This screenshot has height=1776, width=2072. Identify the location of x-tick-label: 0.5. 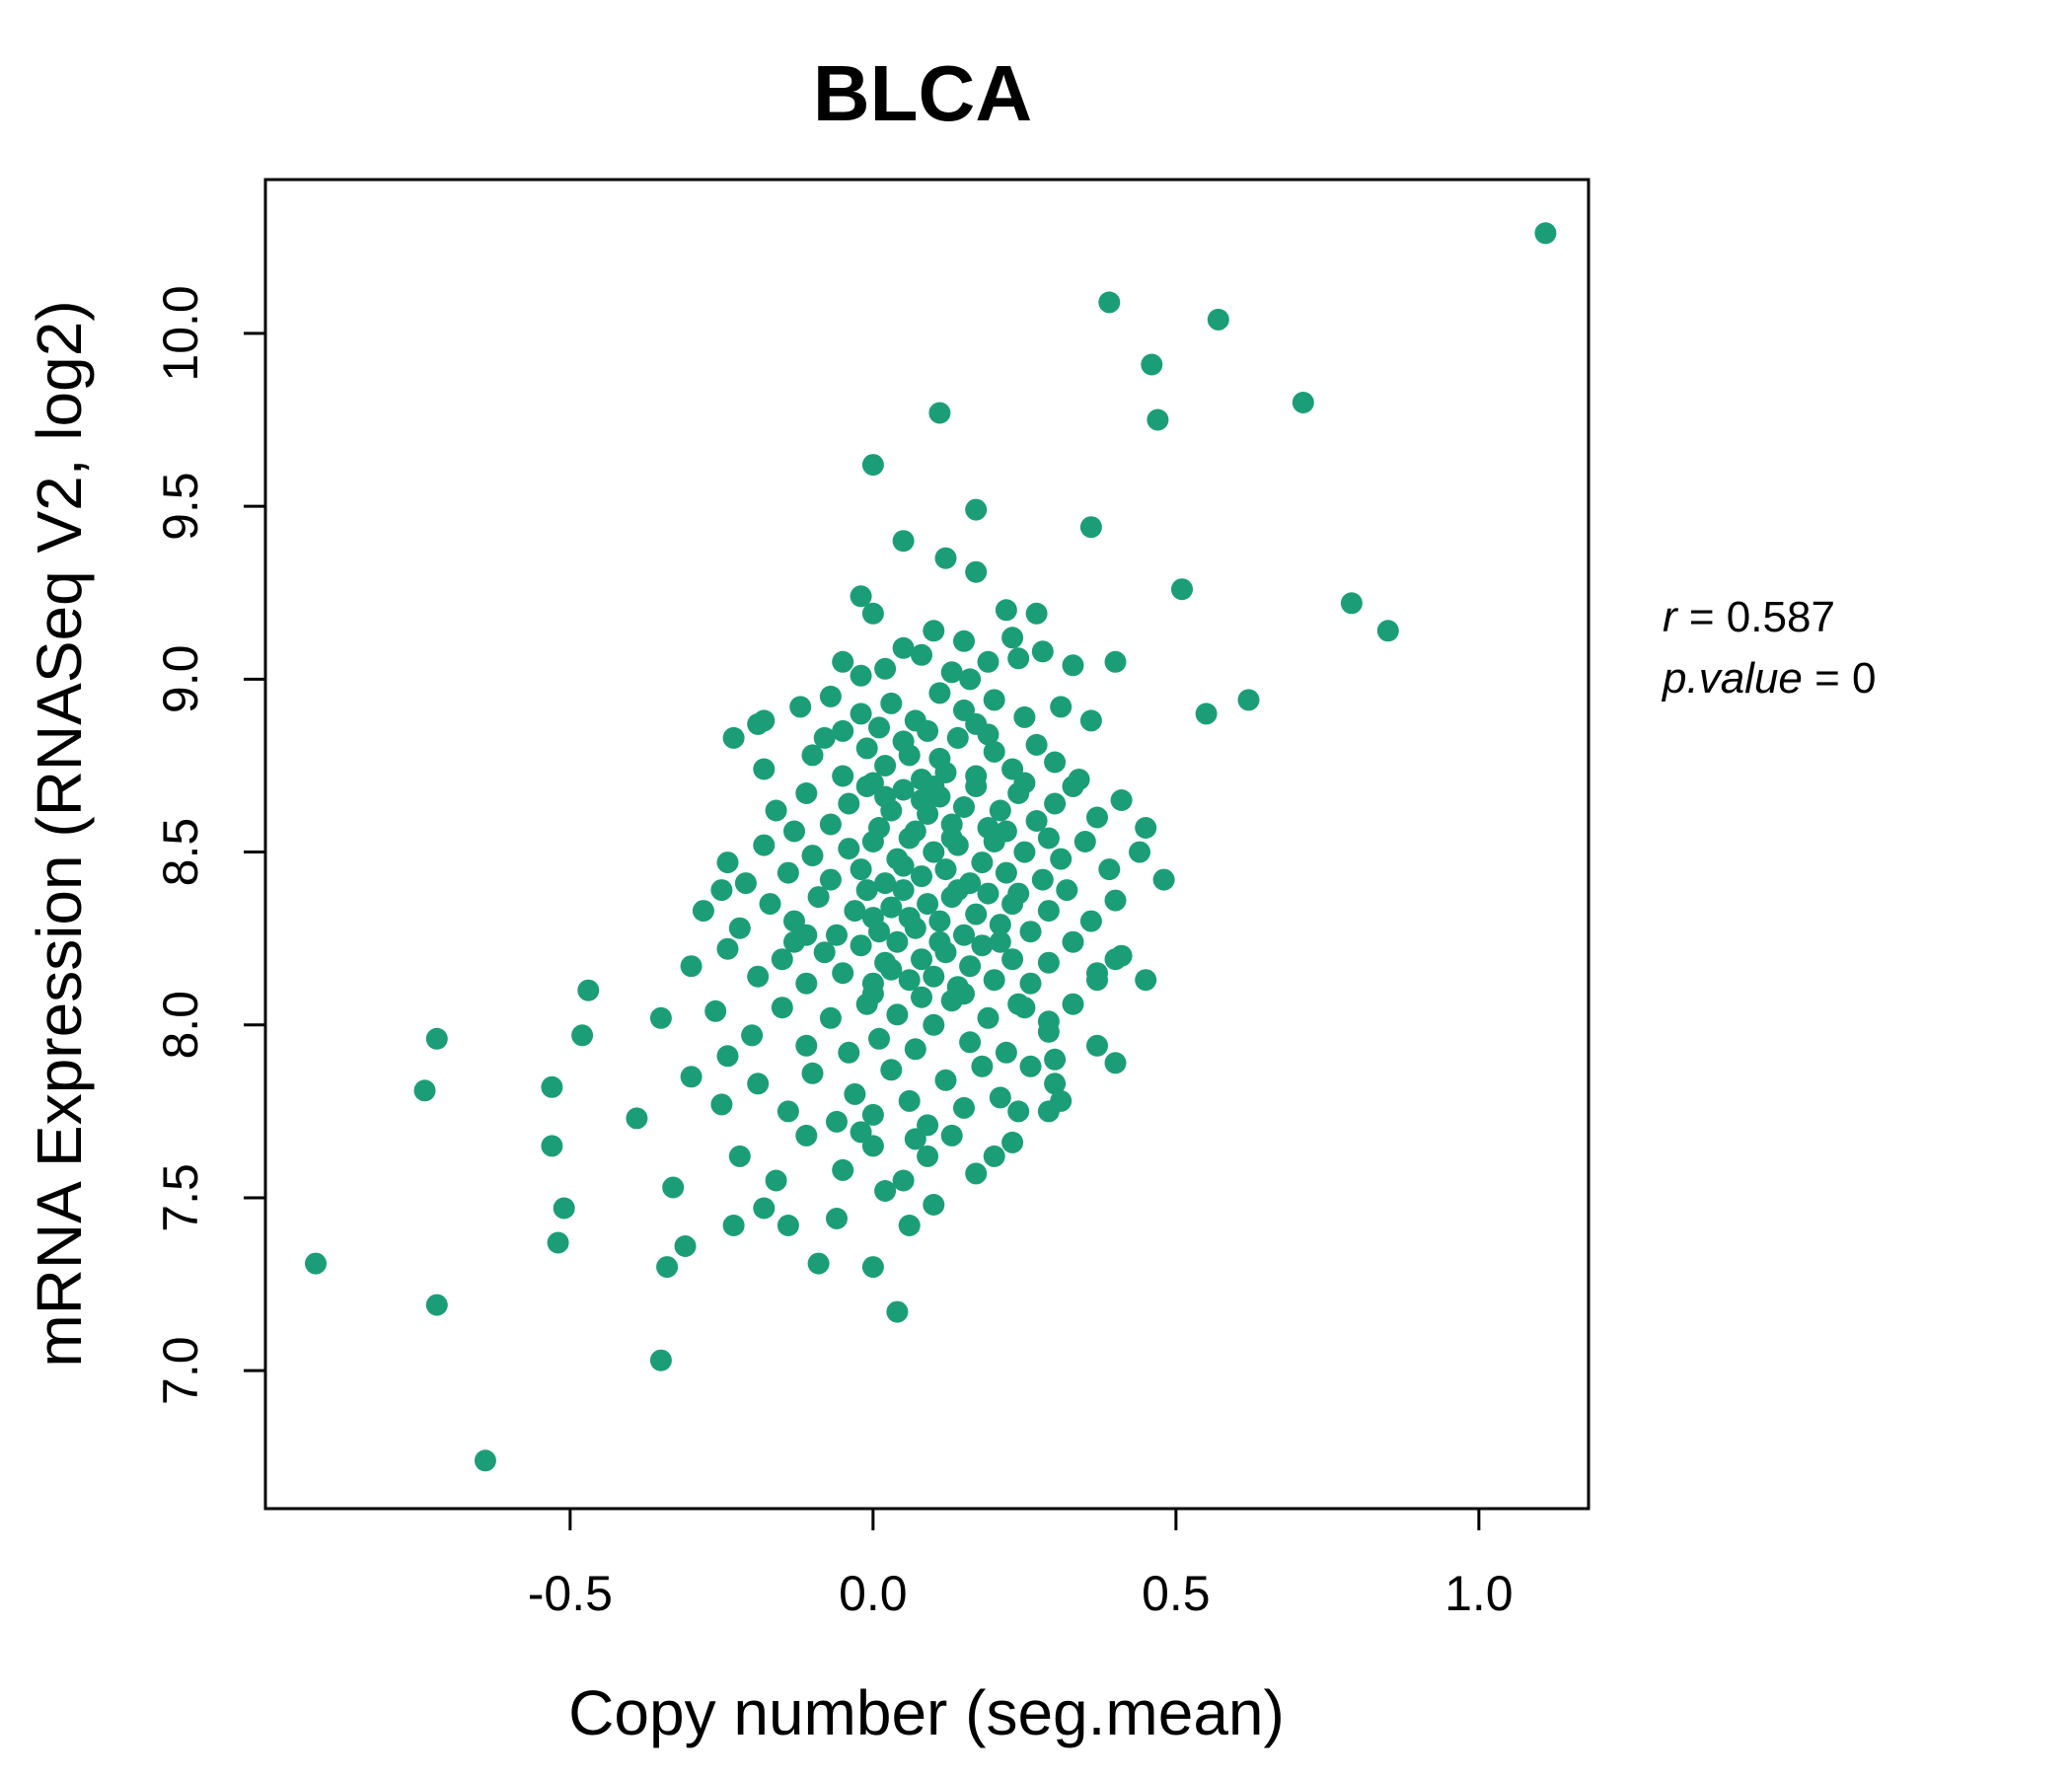
(1177, 1594).